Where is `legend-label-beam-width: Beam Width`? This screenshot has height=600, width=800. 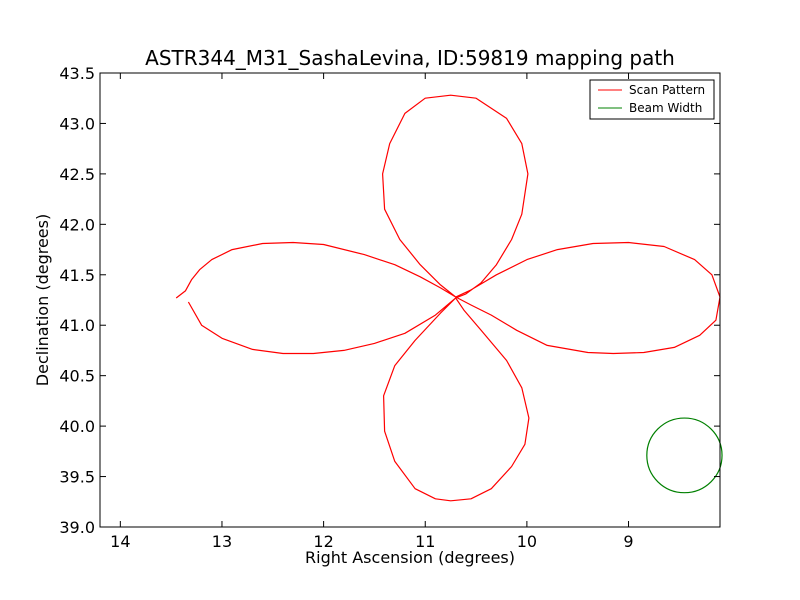
legend-label-beam-width: Beam Width is located at coordinates (665, 108).